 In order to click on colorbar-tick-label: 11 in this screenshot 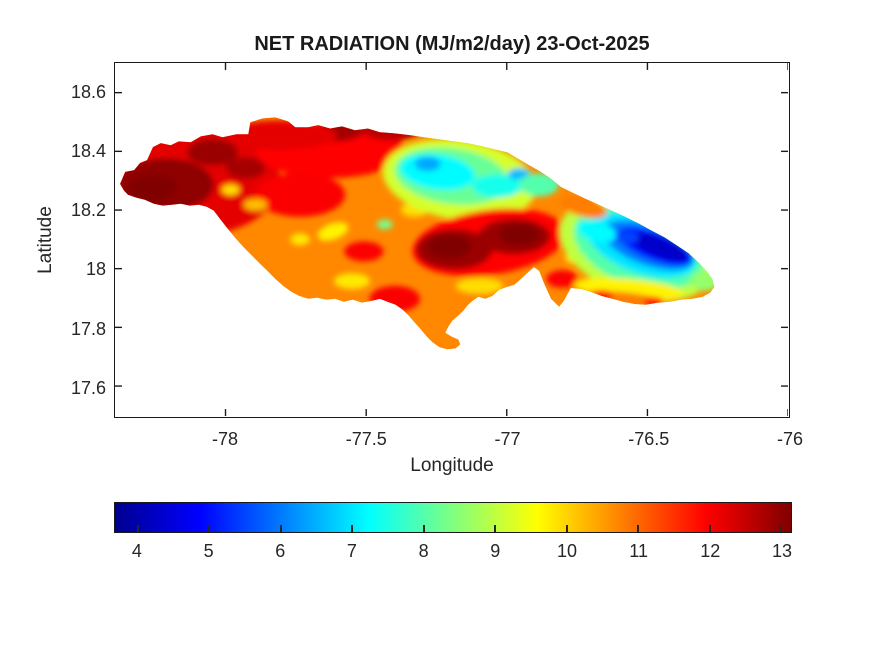, I will do `click(638, 551)`.